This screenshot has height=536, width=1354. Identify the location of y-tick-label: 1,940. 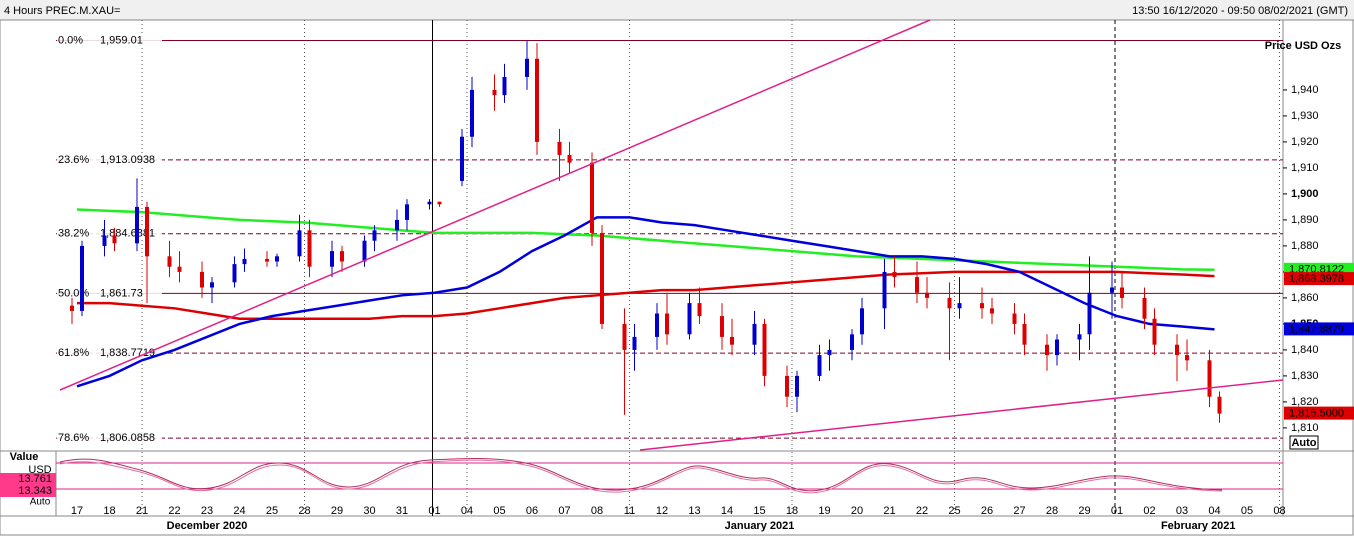
(1305, 90).